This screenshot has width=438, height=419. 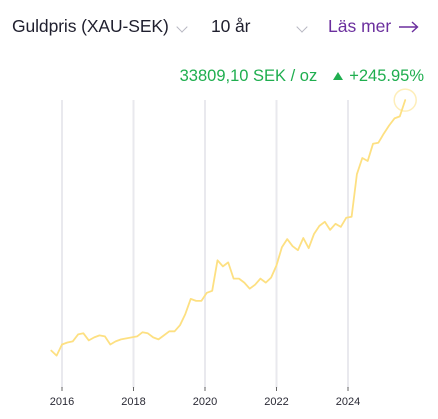 What do you see at coordinates (360, 26) in the screenshot?
I see `read-more-label: Läs mer` at bounding box center [360, 26].